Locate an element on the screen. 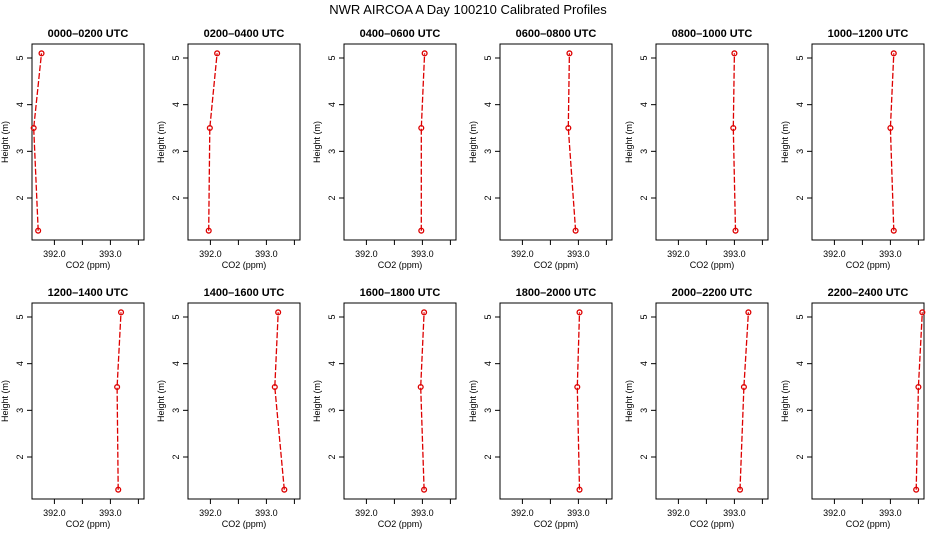 Image resolution: width=936 pixels, height=545 pixels. panel-title: 1400–1600 UTC is located at coordinates (244, 293).